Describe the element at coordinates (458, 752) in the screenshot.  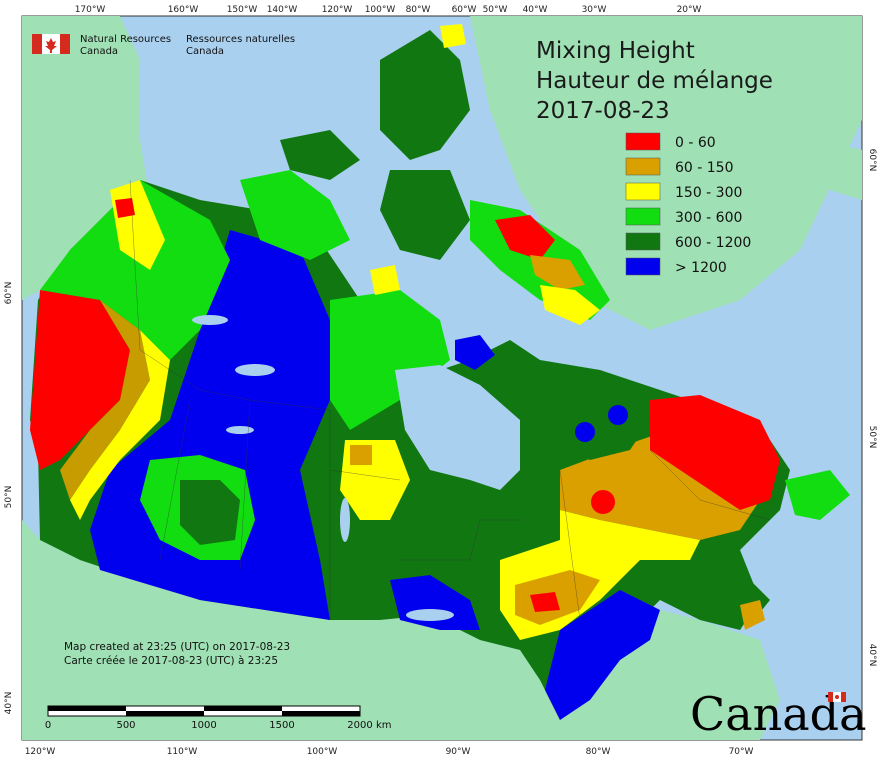
I see `bottom-tick: 90°W` at that location.